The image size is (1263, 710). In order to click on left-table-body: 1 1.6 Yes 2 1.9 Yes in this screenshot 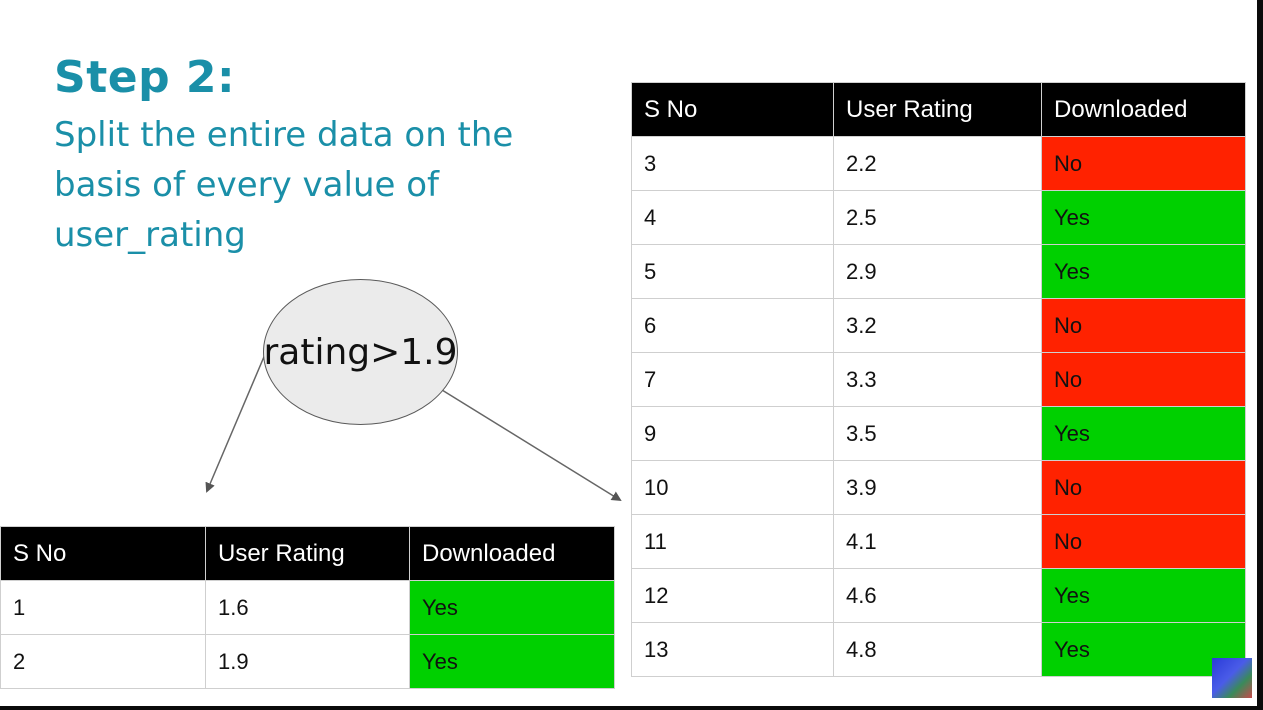, I will do `click(307, 634)`.